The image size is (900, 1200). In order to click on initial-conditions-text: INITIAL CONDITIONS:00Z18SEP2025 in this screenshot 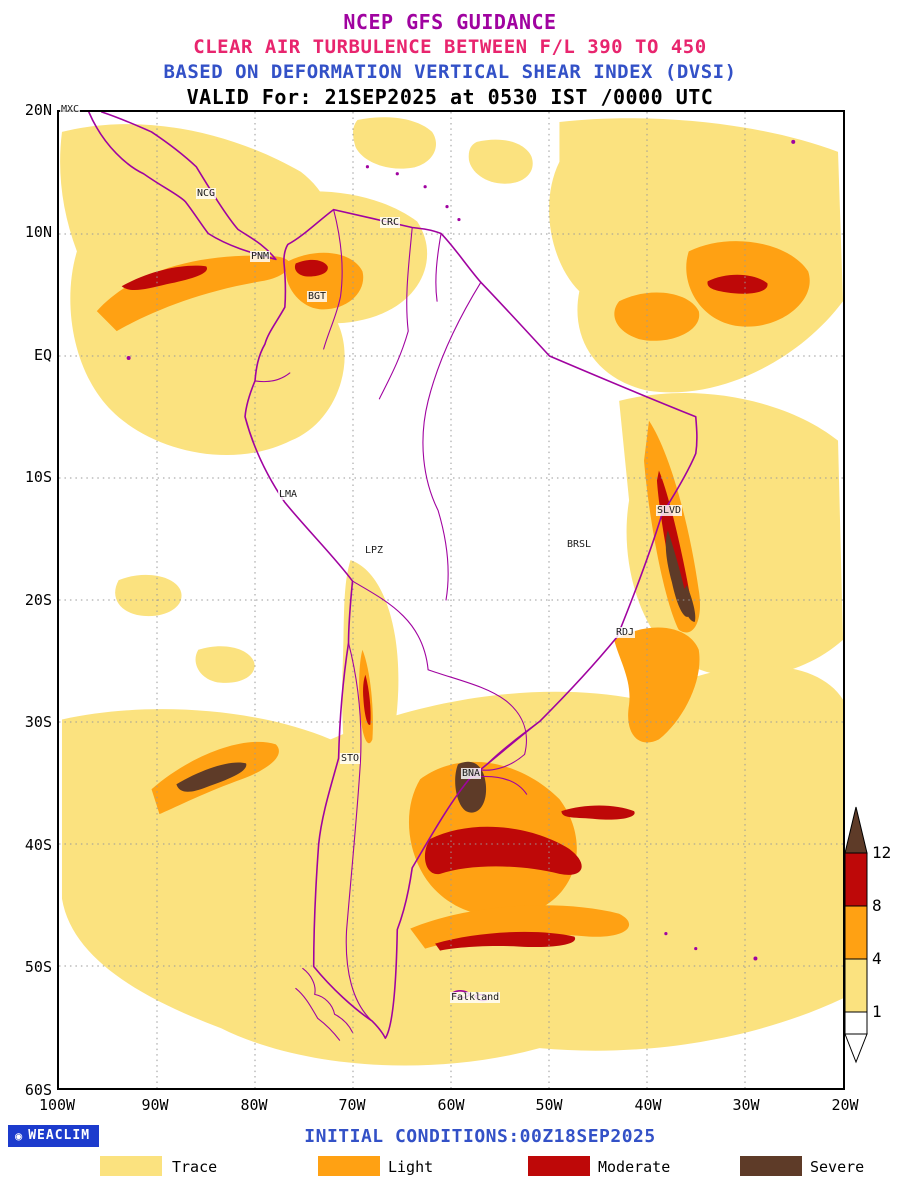, I will do `click(480, 1136)`.